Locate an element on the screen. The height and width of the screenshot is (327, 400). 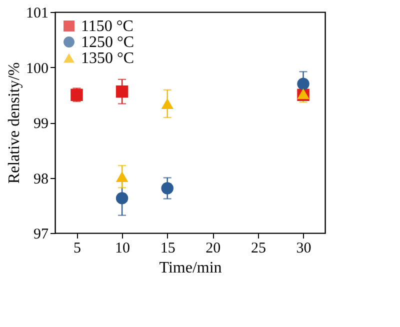
y-tick-label: 97 is located at coordinates (41, 234).